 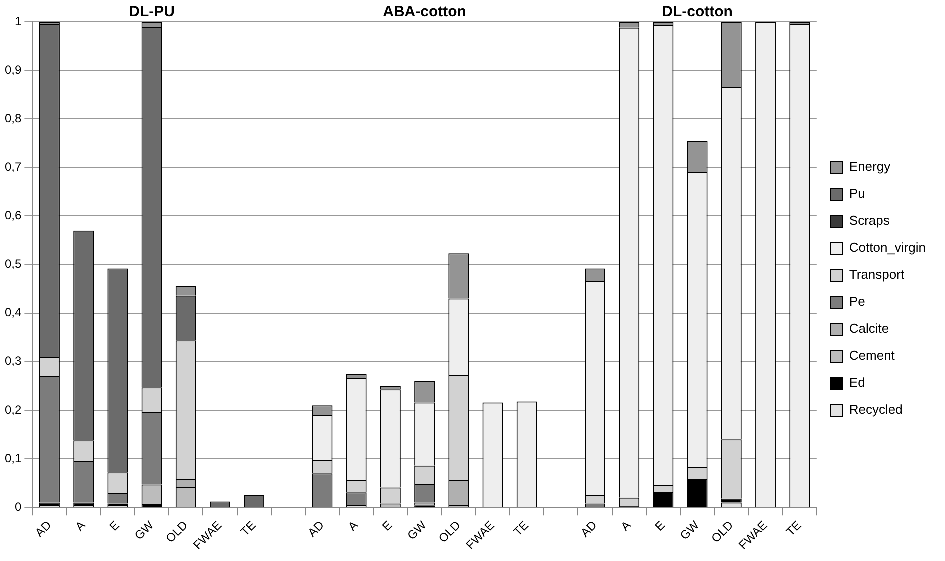 I want to click on y-tick-label: 0,7, so click(x=13, y=167).